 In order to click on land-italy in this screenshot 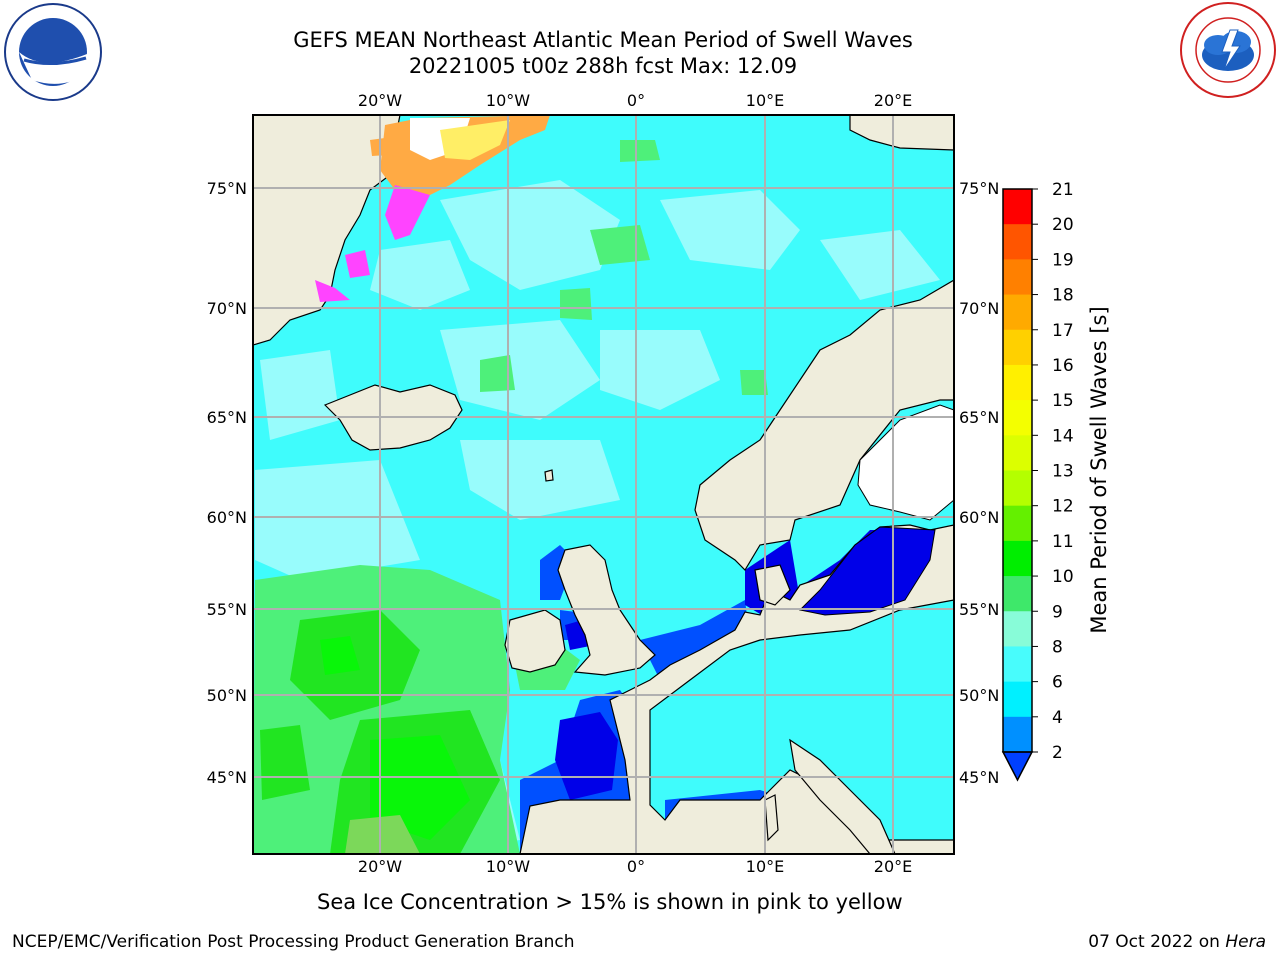, I will do `click(842, 796)`.